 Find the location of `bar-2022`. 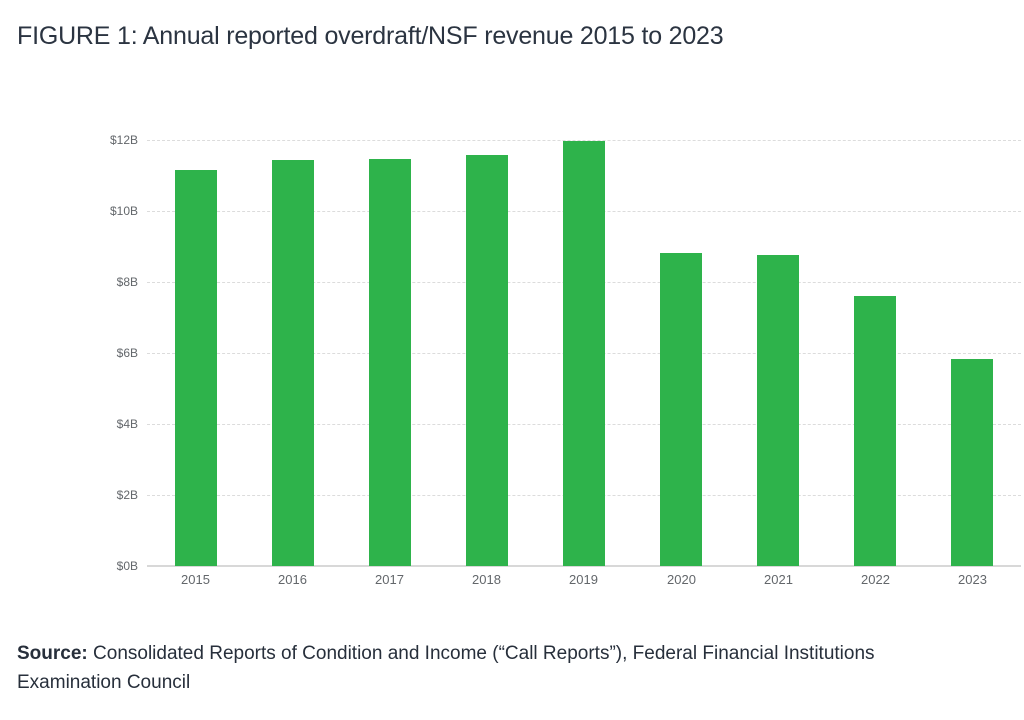

bar-2022 is located at coordinates (875, 431).